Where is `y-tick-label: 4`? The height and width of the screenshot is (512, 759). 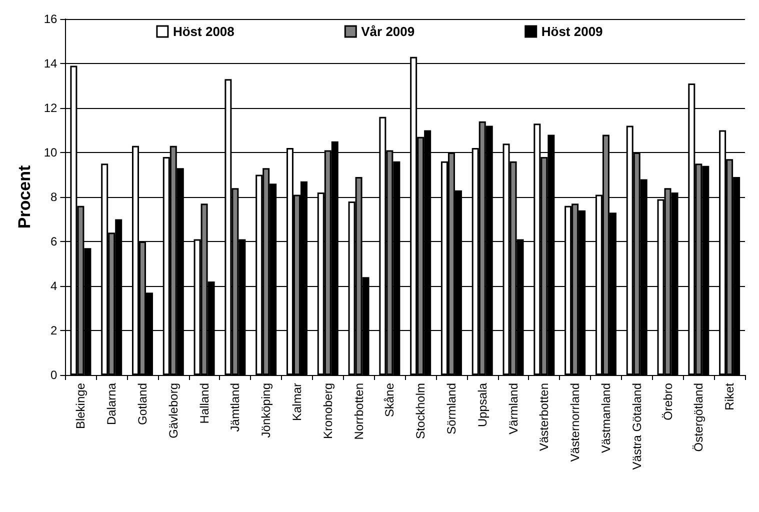 y-tick-label: 4 is located at coordinates (54, 286).